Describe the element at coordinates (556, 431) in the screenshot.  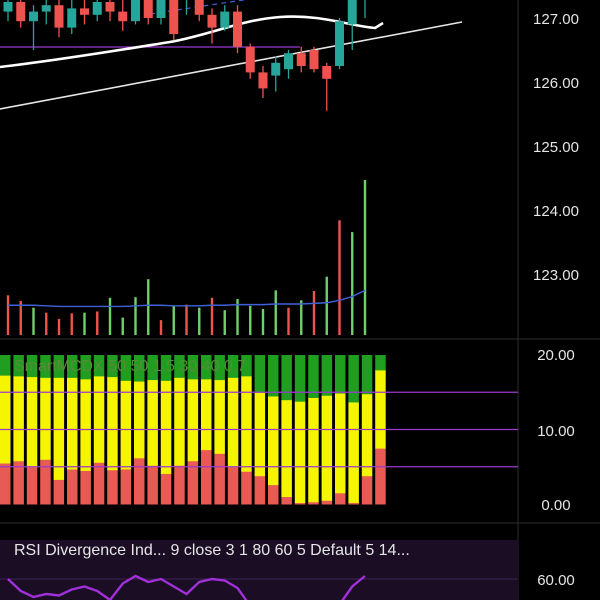
I see `mcdx-tick-1: 10.00` at that location.